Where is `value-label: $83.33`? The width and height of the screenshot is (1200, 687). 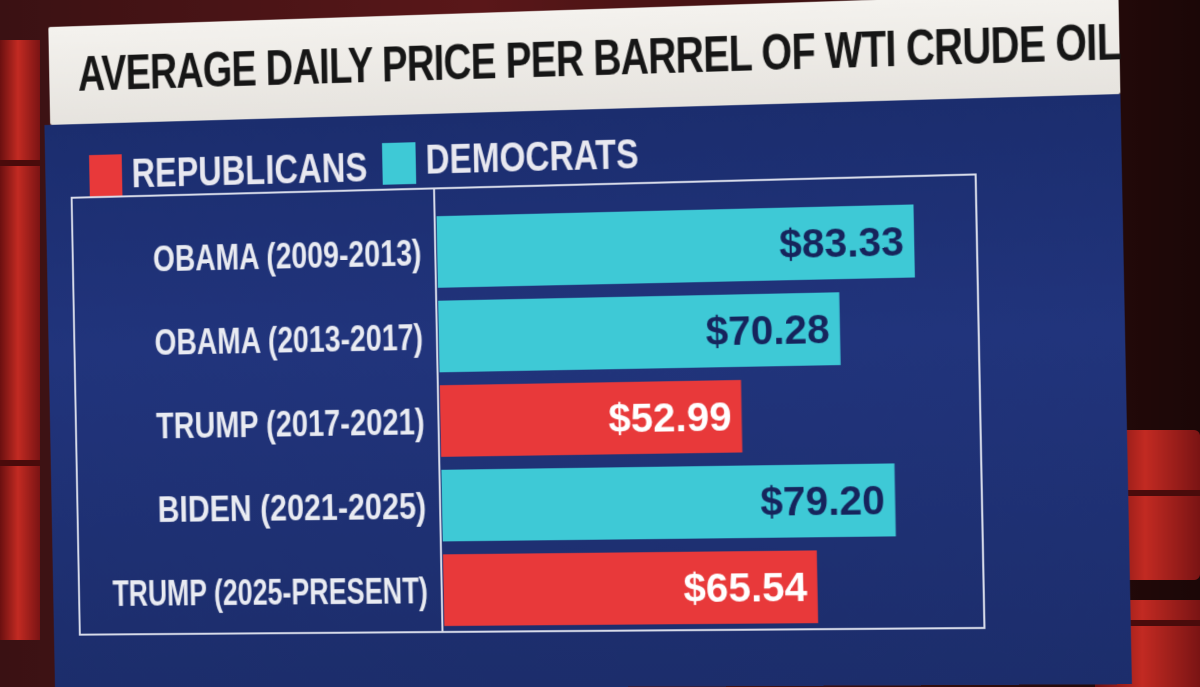 value-label: $83.33 is located at coordinates (842, 243).